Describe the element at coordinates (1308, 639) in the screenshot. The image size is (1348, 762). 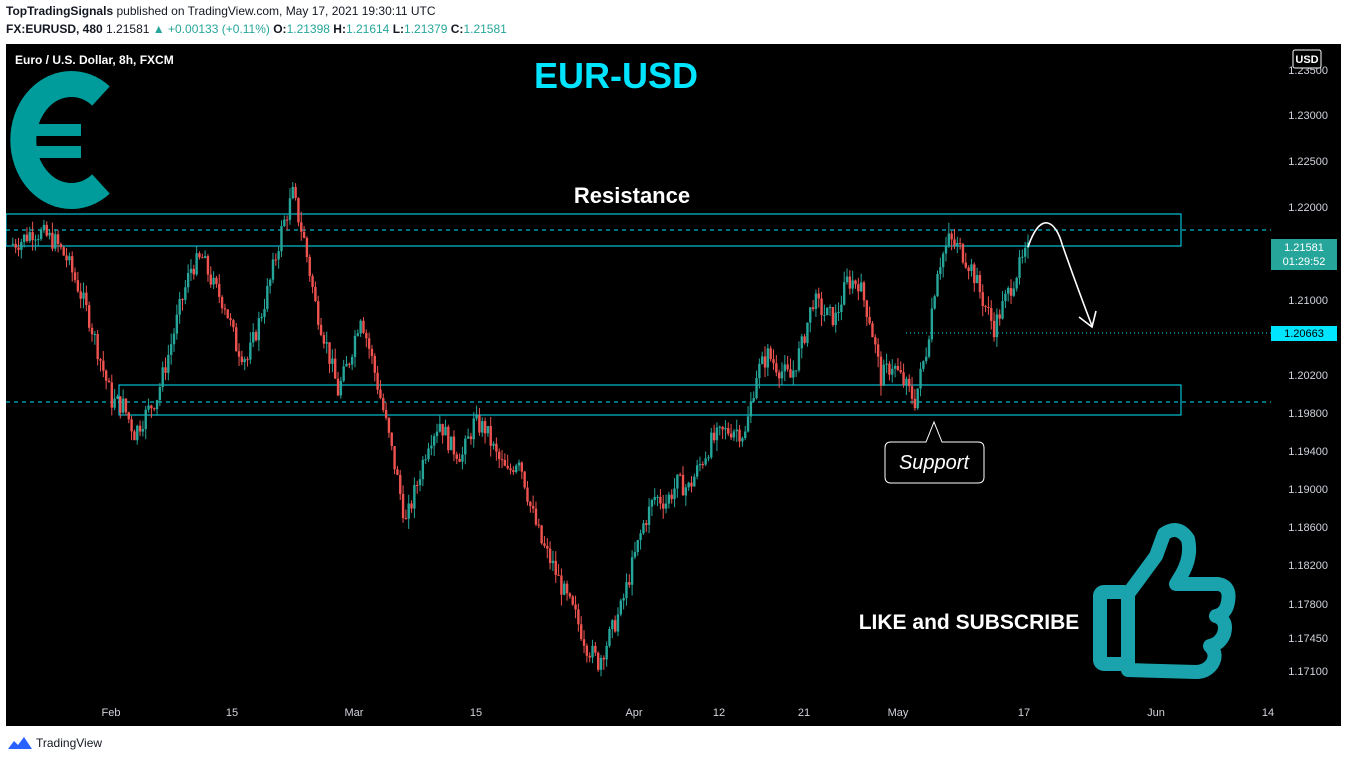
I see `price-tick-label: 1.17450` at that location.